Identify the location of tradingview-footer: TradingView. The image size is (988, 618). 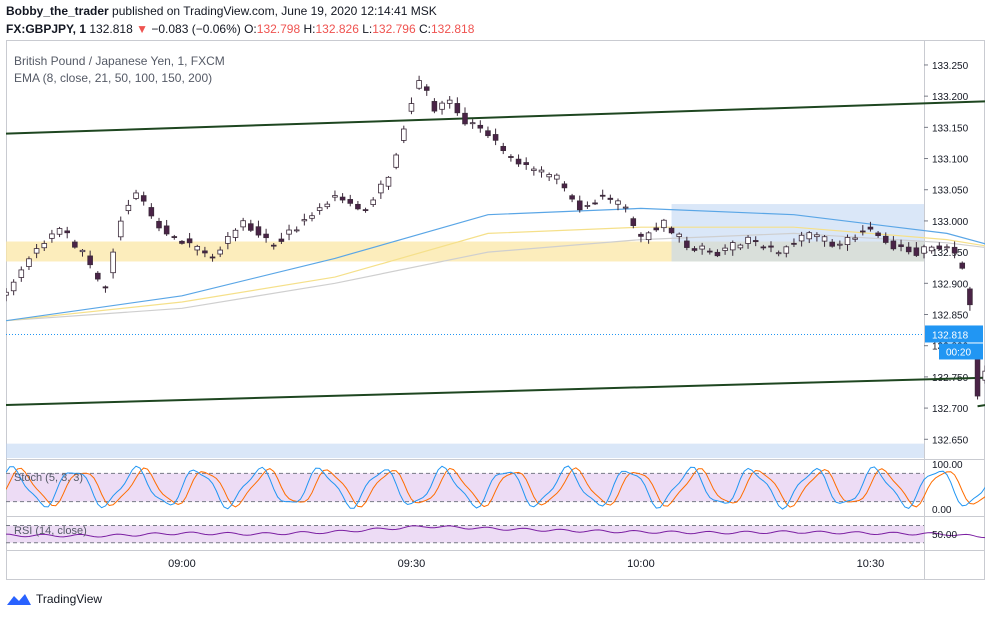
(54, 599).